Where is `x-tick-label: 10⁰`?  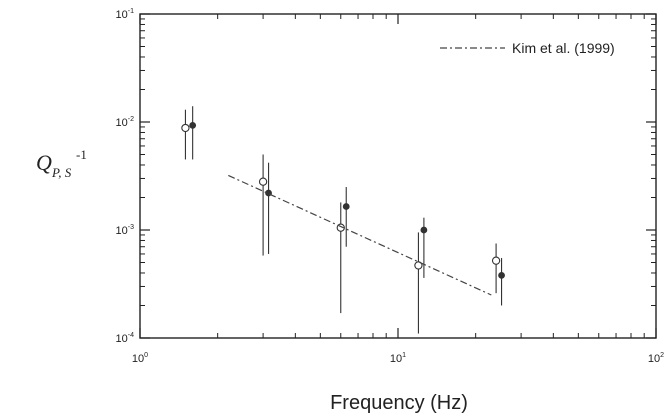 x-tick-label: 10⁰ is located at coordinates (140, 358).